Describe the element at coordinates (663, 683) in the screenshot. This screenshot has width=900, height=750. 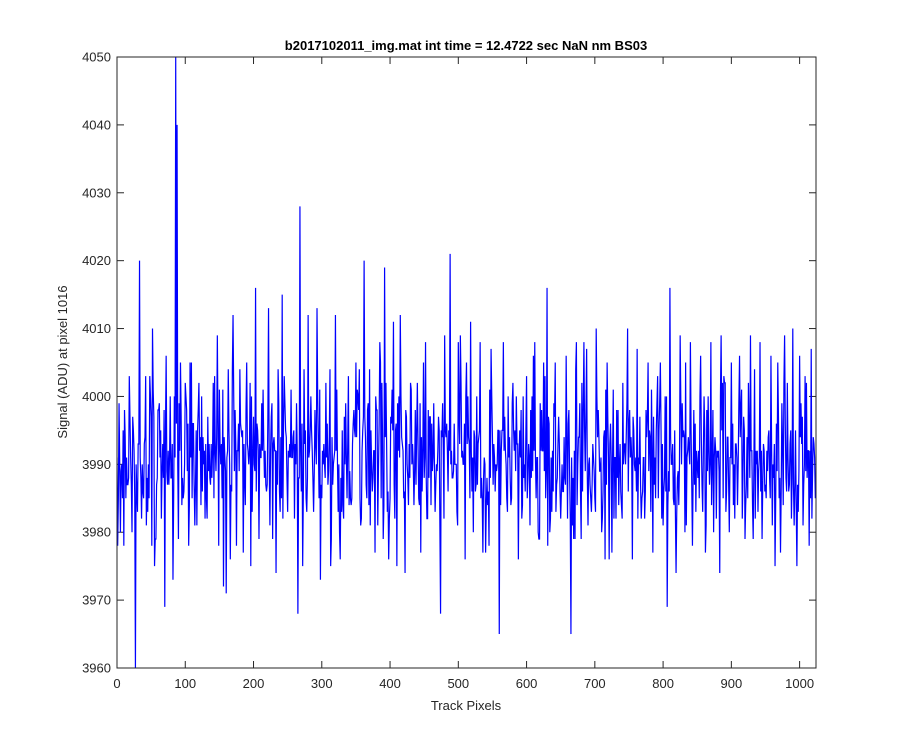
I see `x-tick-label: 800` at that location.